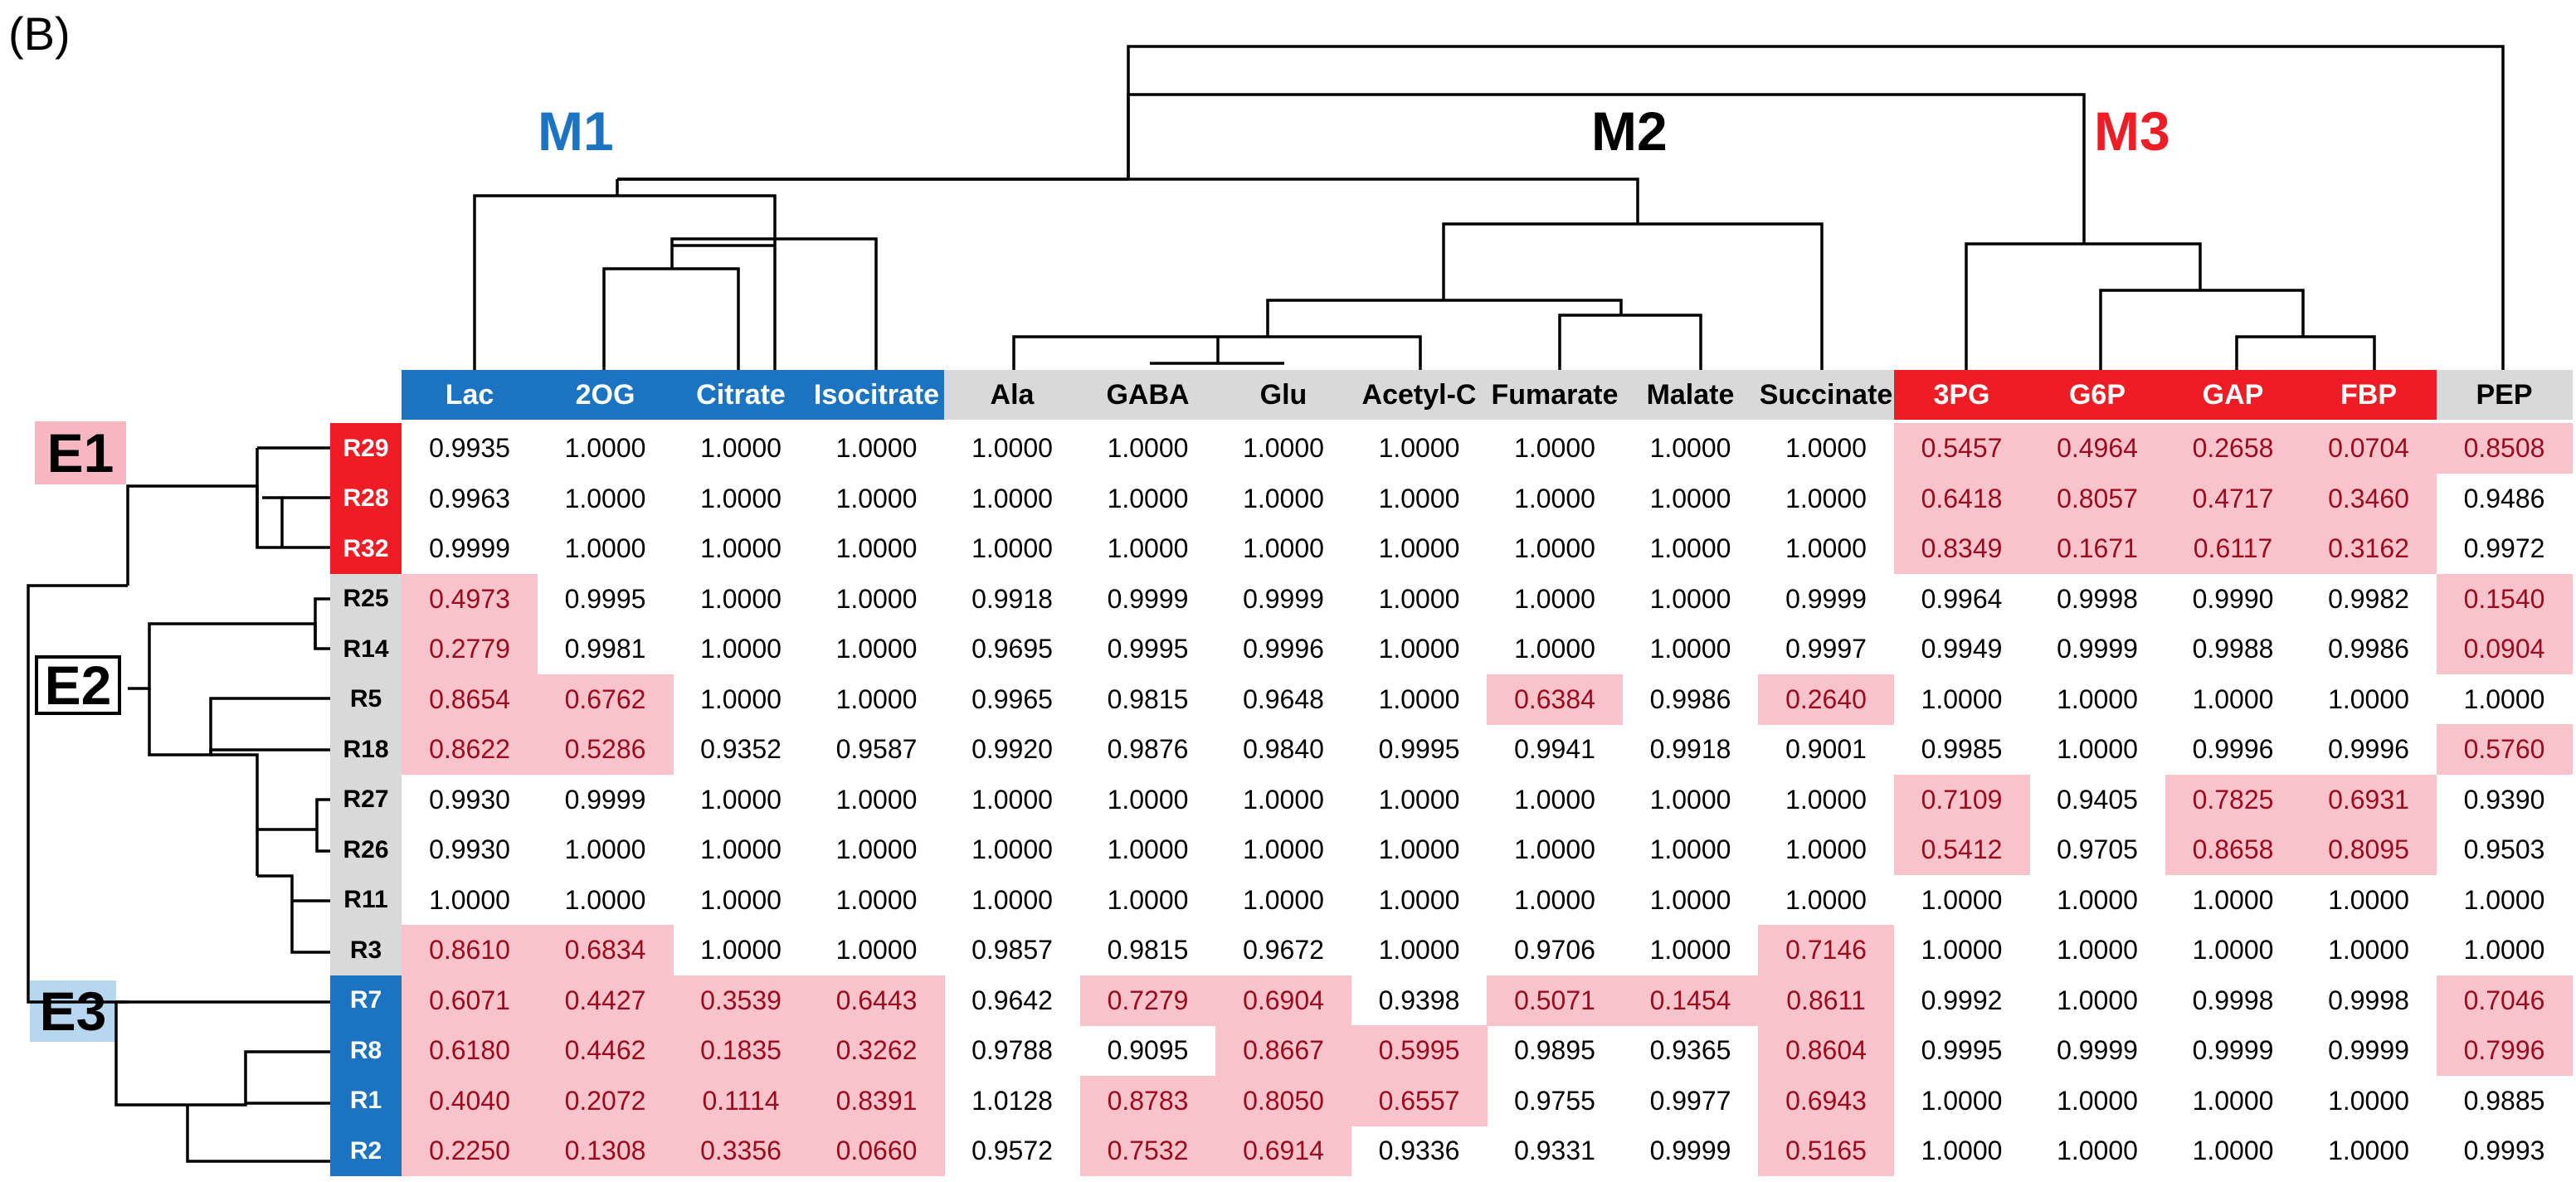 The image size is (2576, 1182). I want to click on table-cell: 0.8611, so click(1826, 1000).